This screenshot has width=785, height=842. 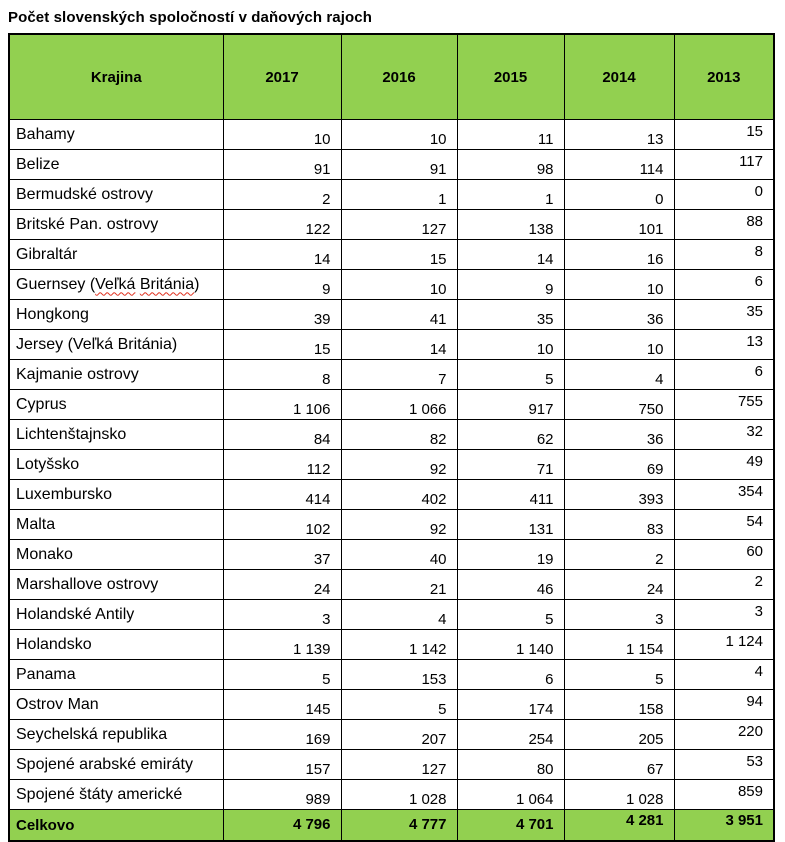 I want to click on country-cell: Lotyšsko, so click(x=116, y=464).